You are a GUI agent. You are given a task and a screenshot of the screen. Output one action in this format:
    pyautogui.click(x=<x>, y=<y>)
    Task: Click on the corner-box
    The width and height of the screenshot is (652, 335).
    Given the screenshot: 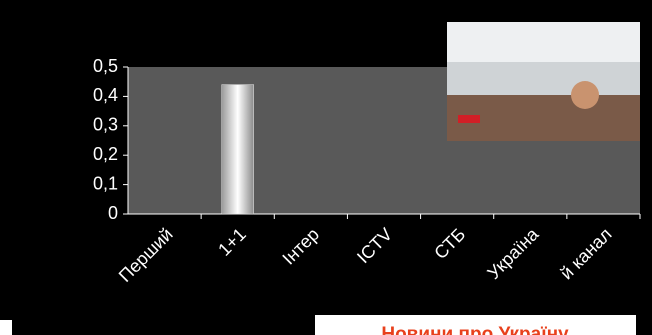 What is the action you would take?
    pyautogui.click(x=6, y=327)
    